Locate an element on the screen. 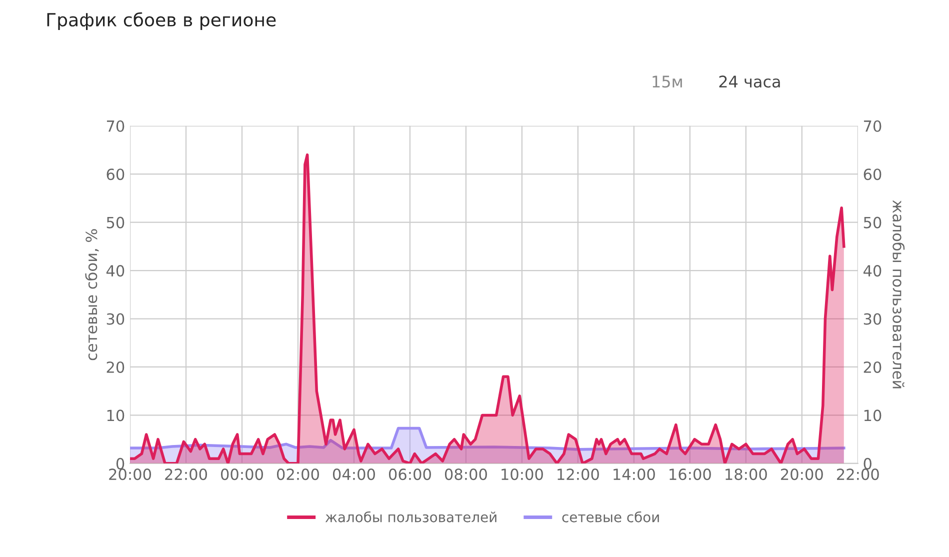  y-tick-label: 60 is located at coordinates (115, 174).